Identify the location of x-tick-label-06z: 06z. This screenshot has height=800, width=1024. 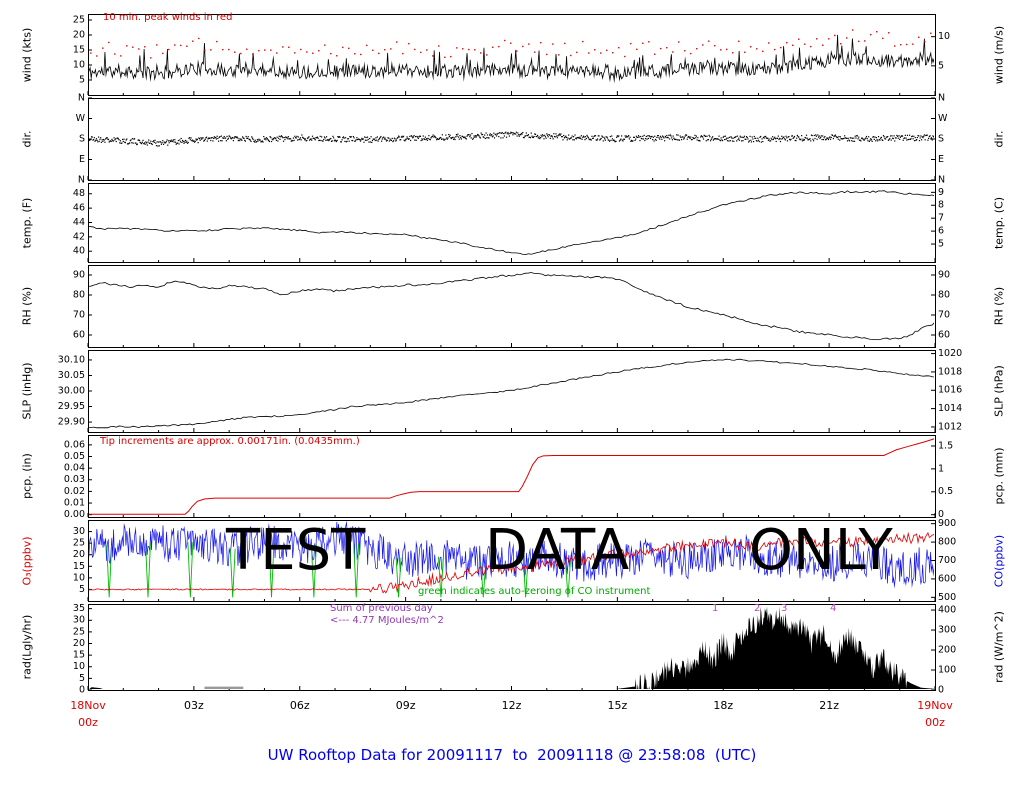
(299, 705).